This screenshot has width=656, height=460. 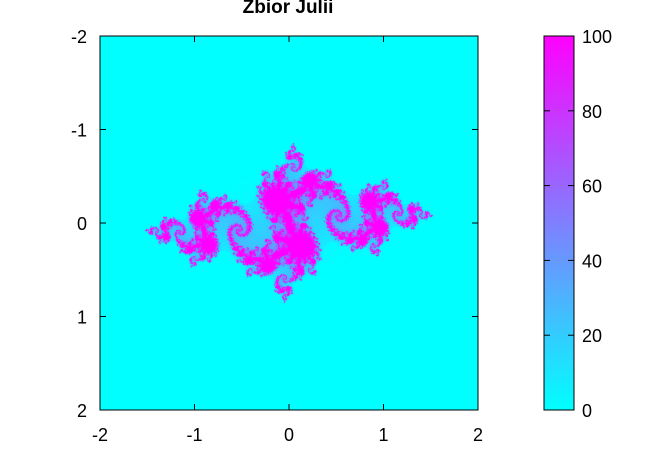 What do you see at coordinates (592, 261) in the screenshot?
I see `colorbar-tick-label: 40` at bounding box center [592, 261].